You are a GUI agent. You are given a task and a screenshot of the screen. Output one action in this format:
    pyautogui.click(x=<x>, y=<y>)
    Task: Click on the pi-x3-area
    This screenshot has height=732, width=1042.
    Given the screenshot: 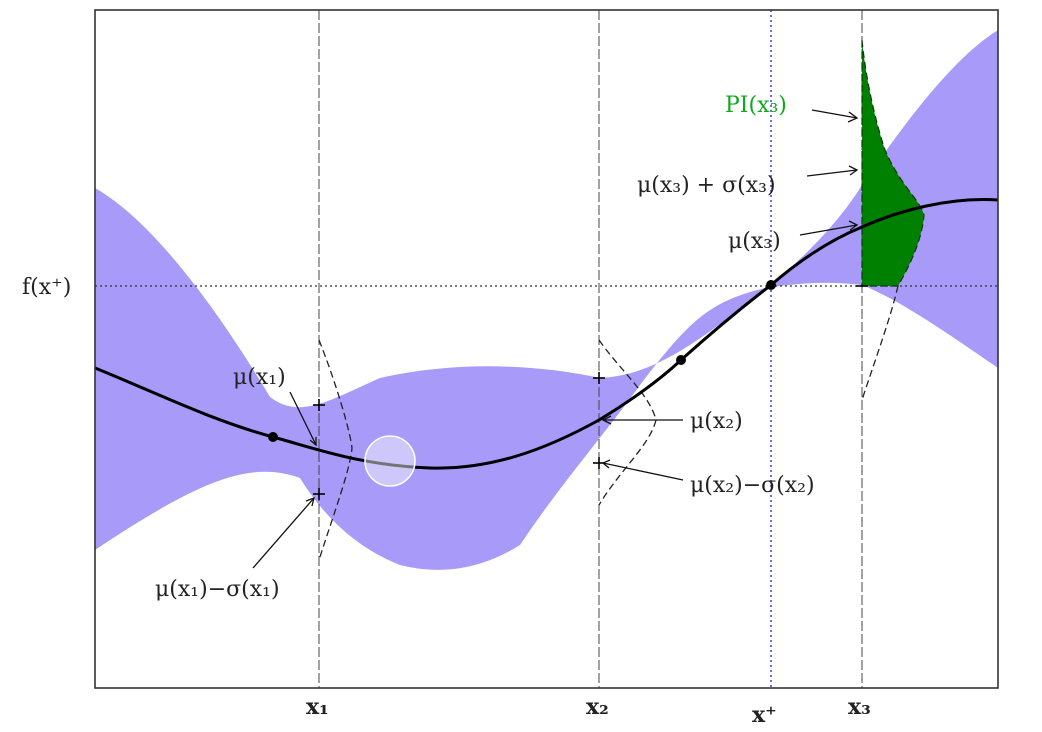 What is the action you would take?
    pyautogui.click(x=893, y=163)
    